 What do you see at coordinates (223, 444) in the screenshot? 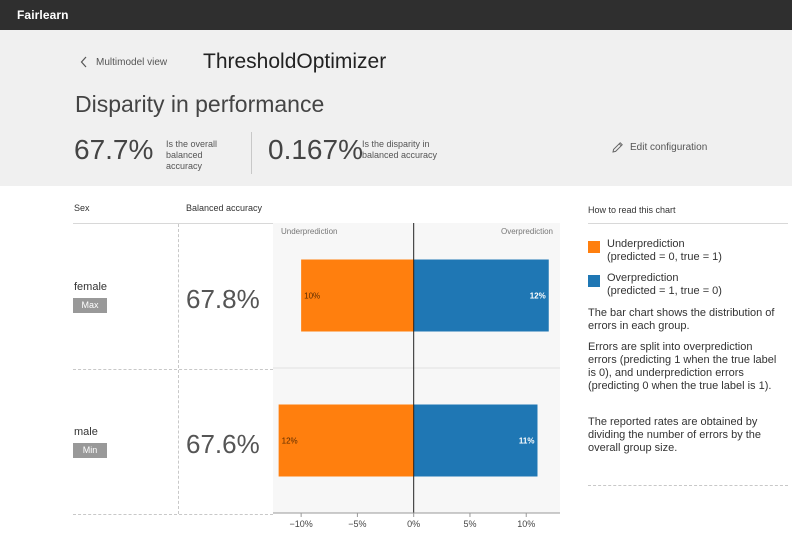
I see `group-value-male: 67.6%` at bounding box center [223, 444].